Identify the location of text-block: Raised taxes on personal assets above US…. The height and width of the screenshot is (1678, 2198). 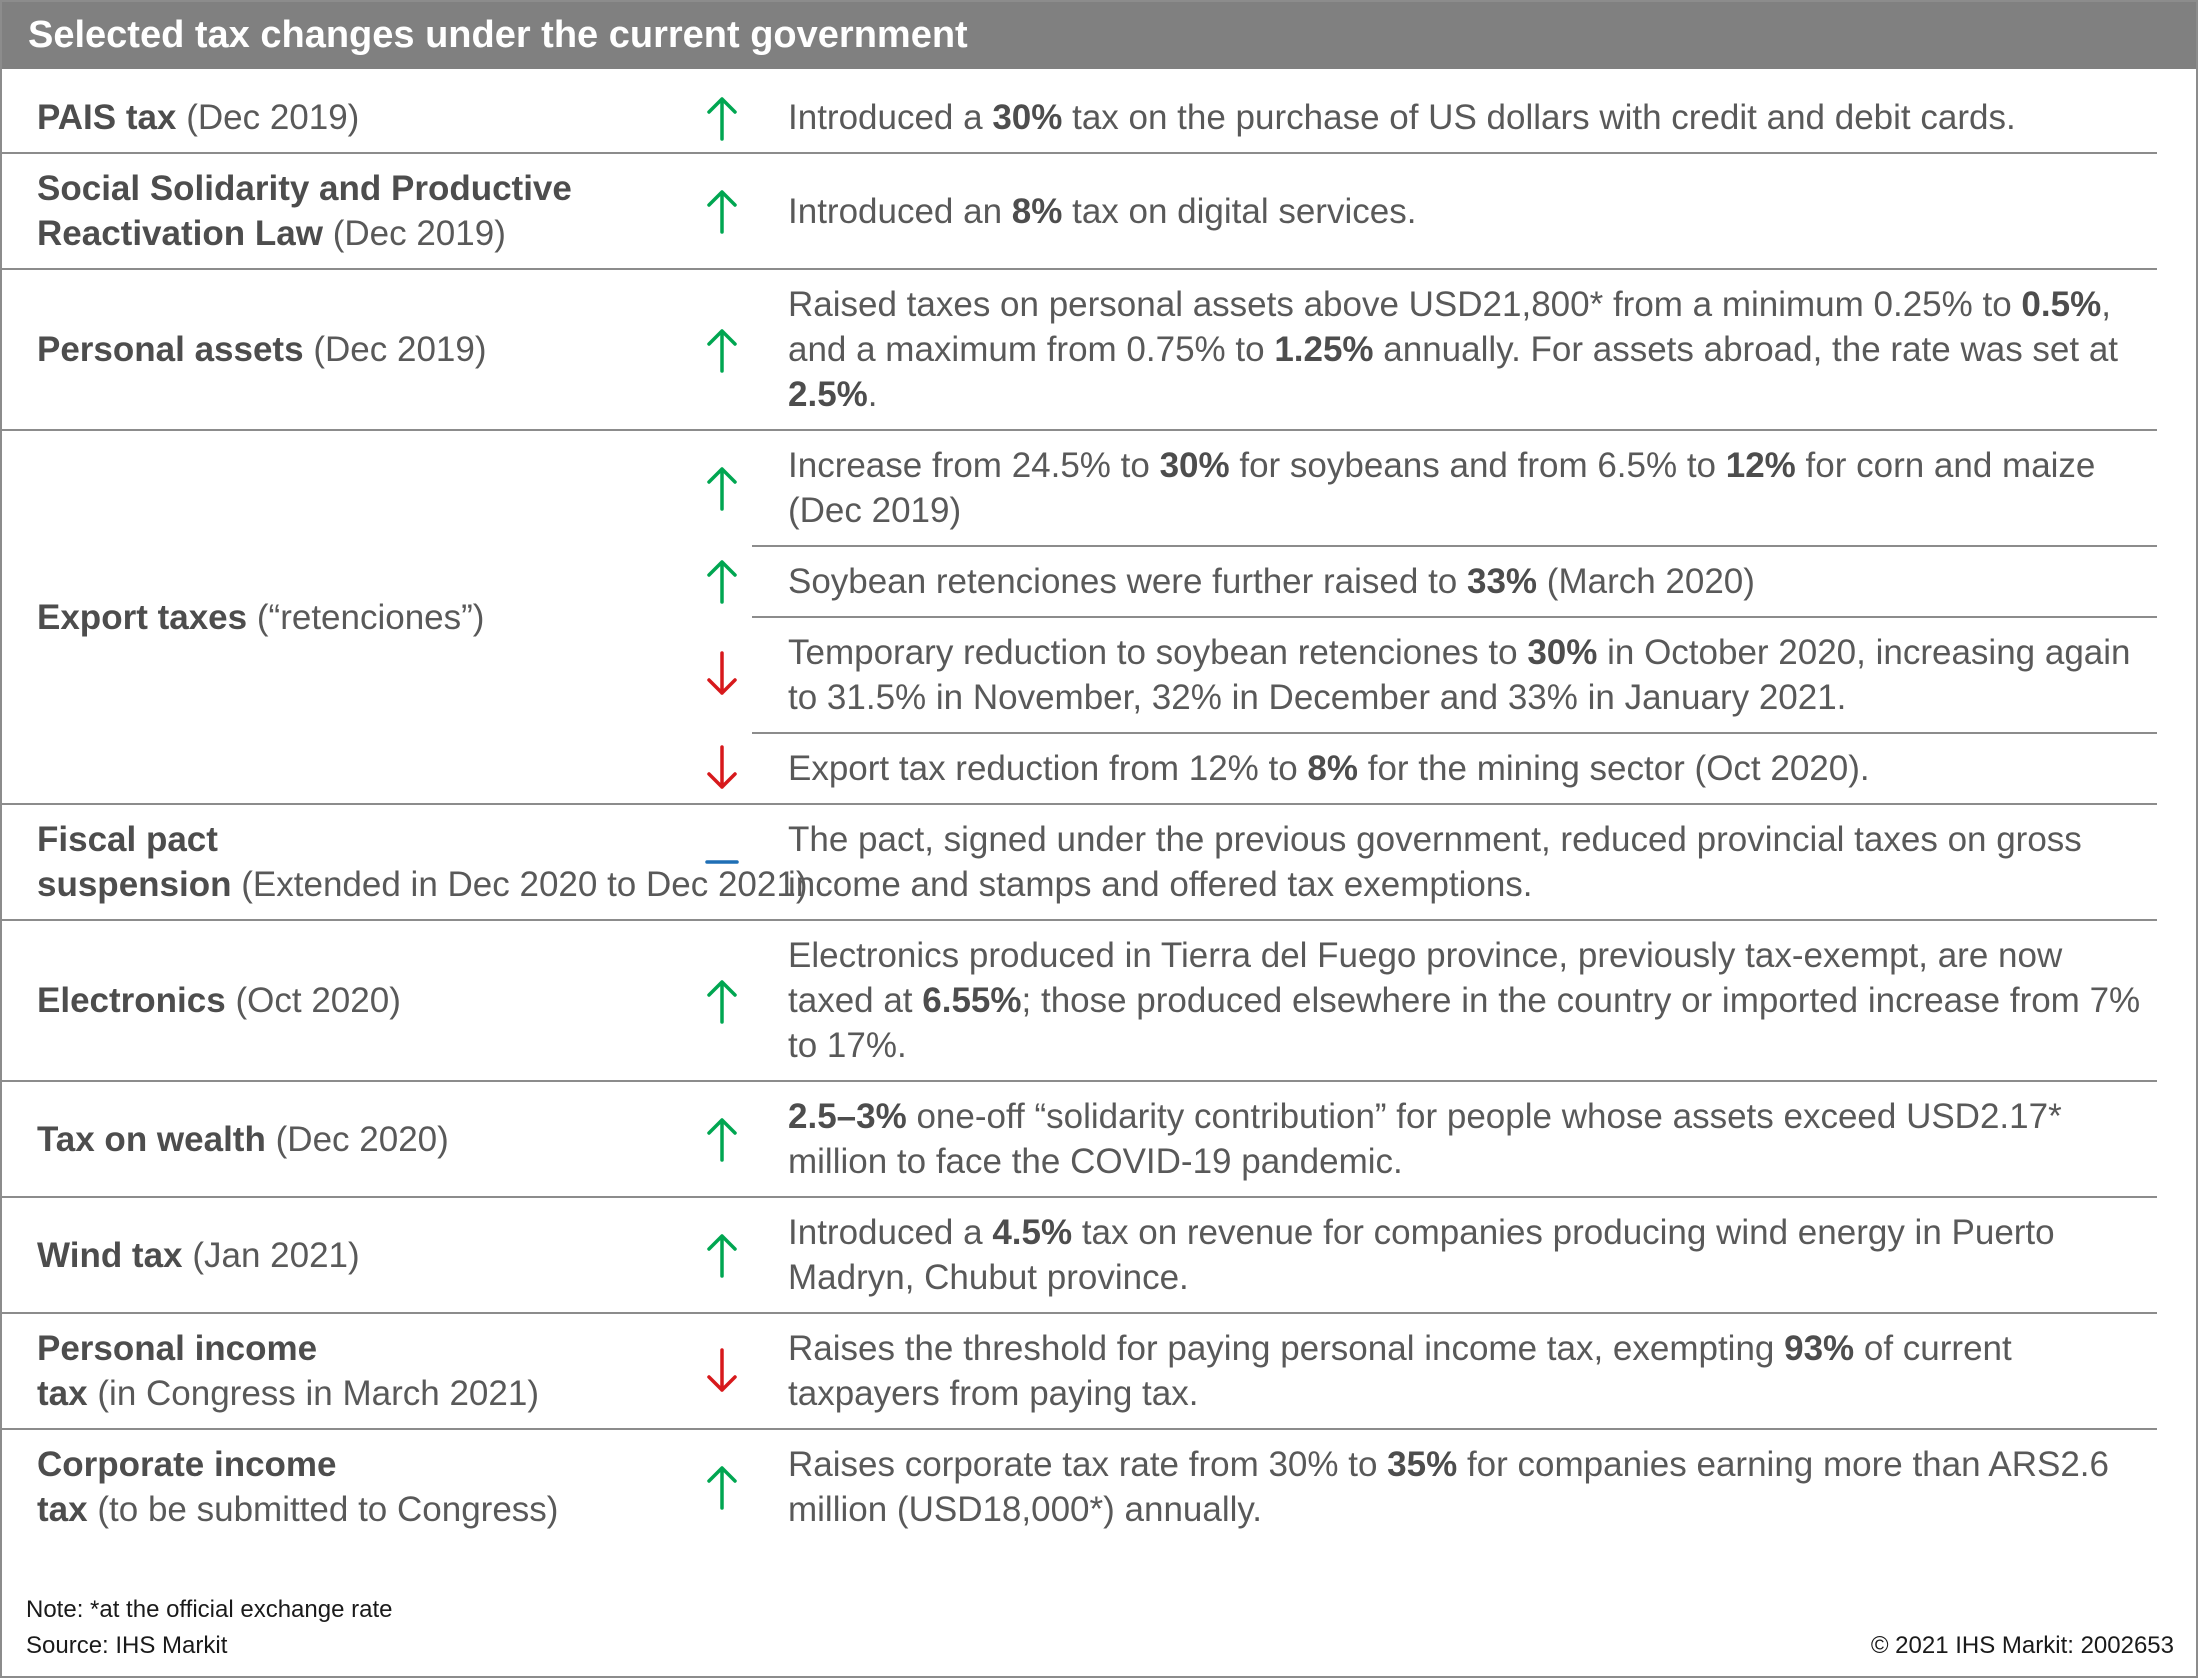
(1468, 349).